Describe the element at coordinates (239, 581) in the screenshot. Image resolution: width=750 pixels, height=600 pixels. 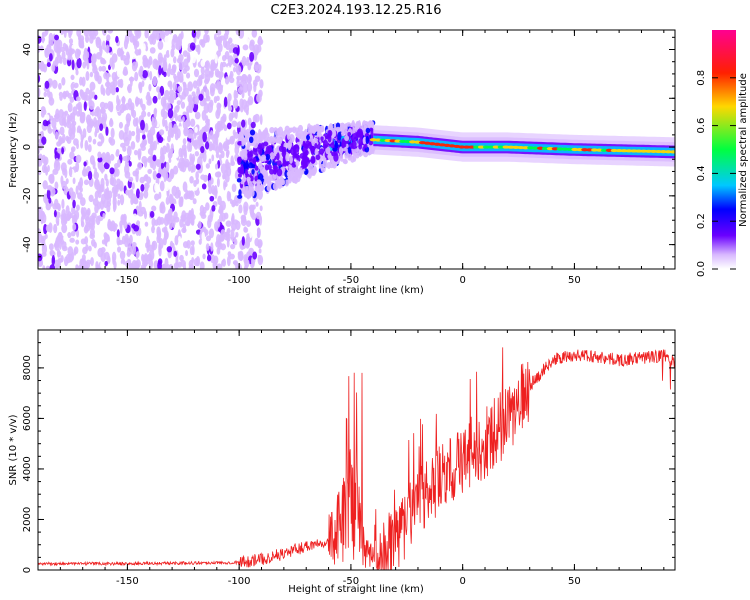
I see `x-tick-label: -100` at that location.